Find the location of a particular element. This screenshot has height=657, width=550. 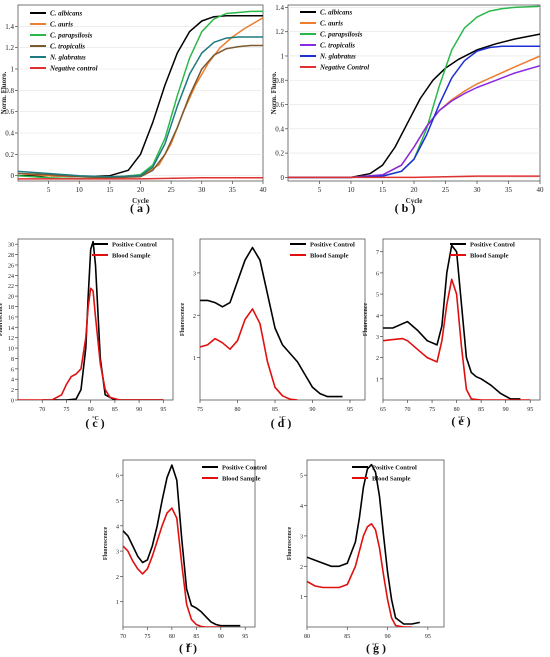

y-tick-label: 30 is located at coordinates (11, 246).